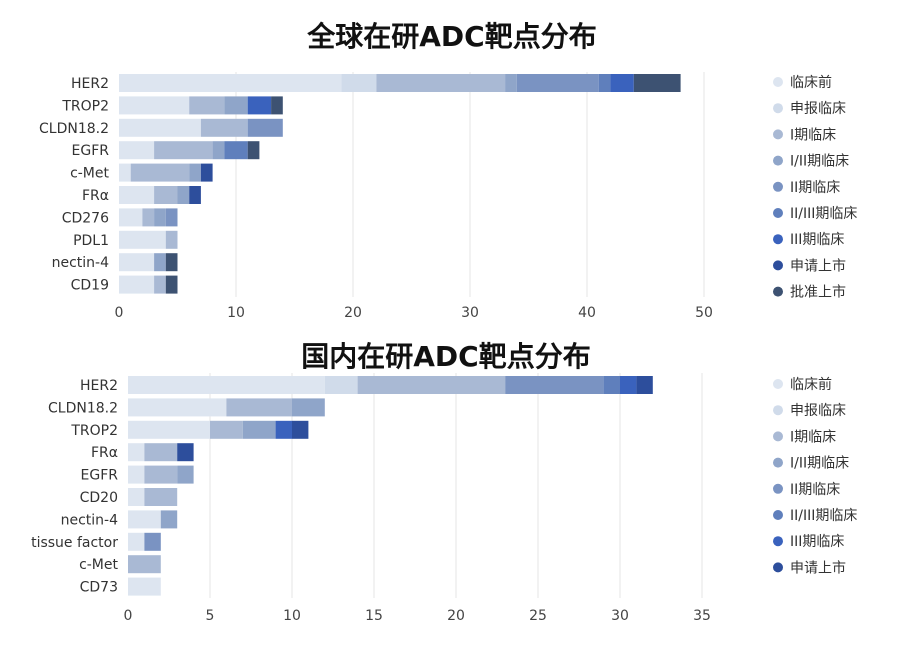 This screenshot has width=915, height=659. Describe the element at coordinates (704, 313) in the screenshot. I see `x-tick-label: 50` at that location.